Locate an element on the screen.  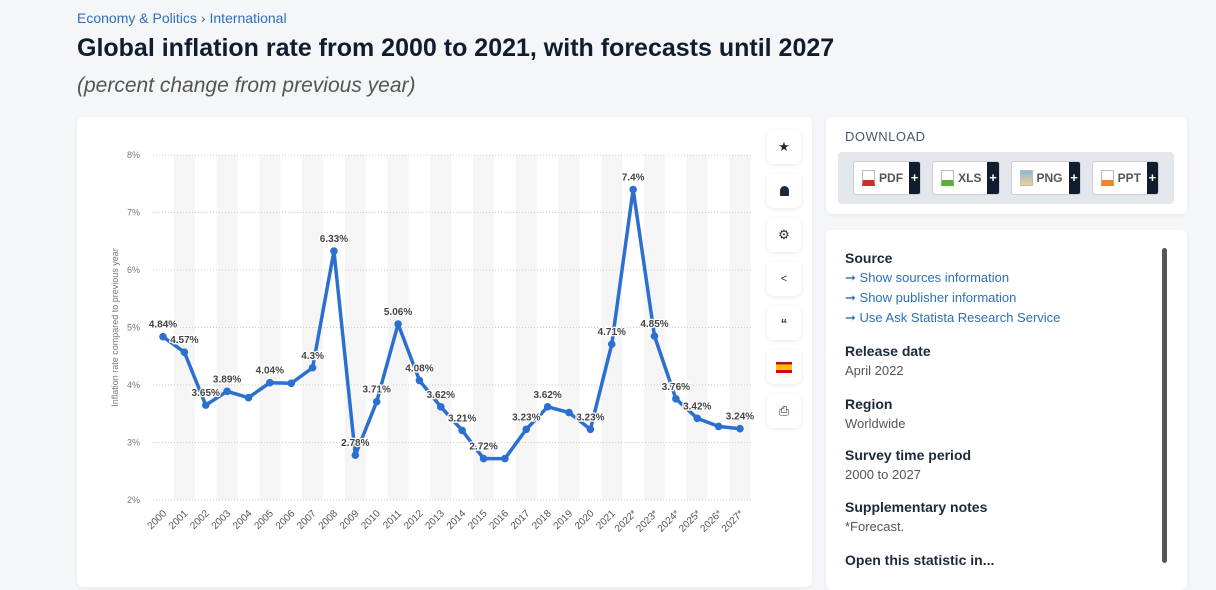
notification-button is located at coordinates (784, 191).